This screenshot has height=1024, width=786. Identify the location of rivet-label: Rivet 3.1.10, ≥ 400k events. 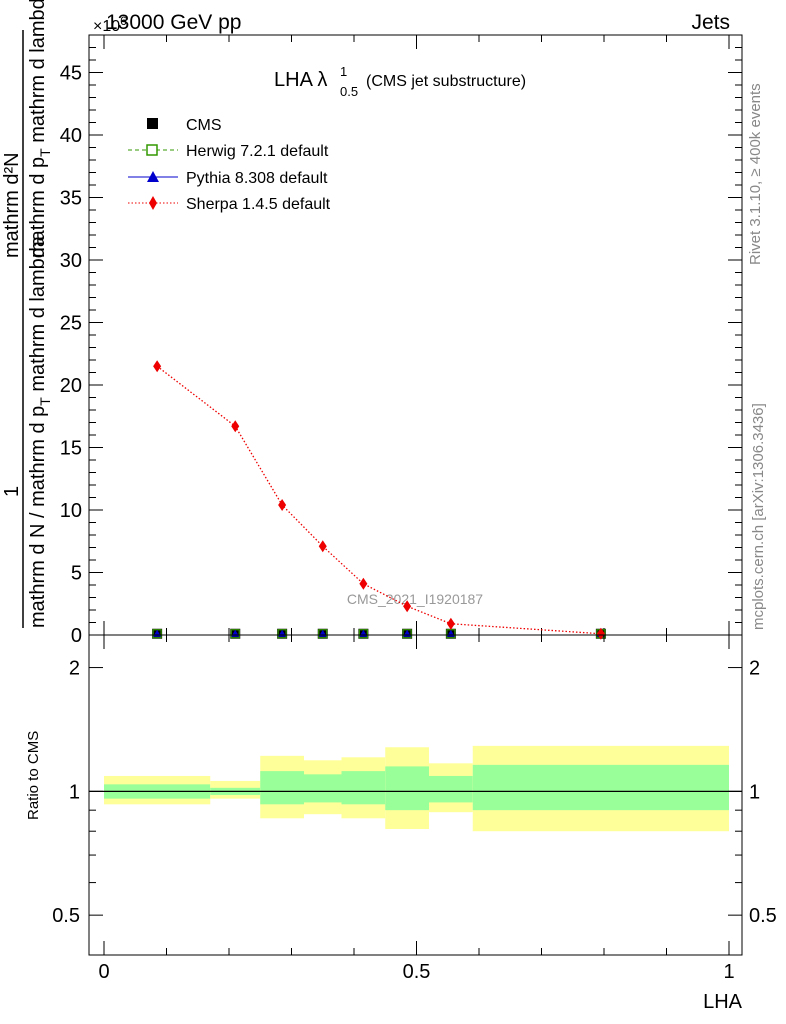
(755, 174).